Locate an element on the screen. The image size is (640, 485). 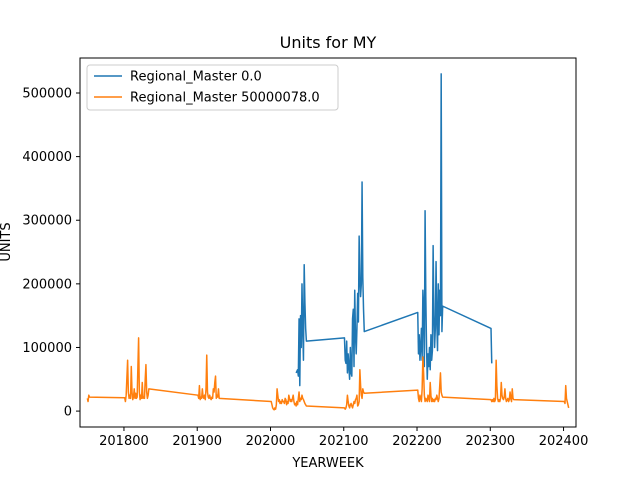
legend-box is located at coordinates (212, 87).